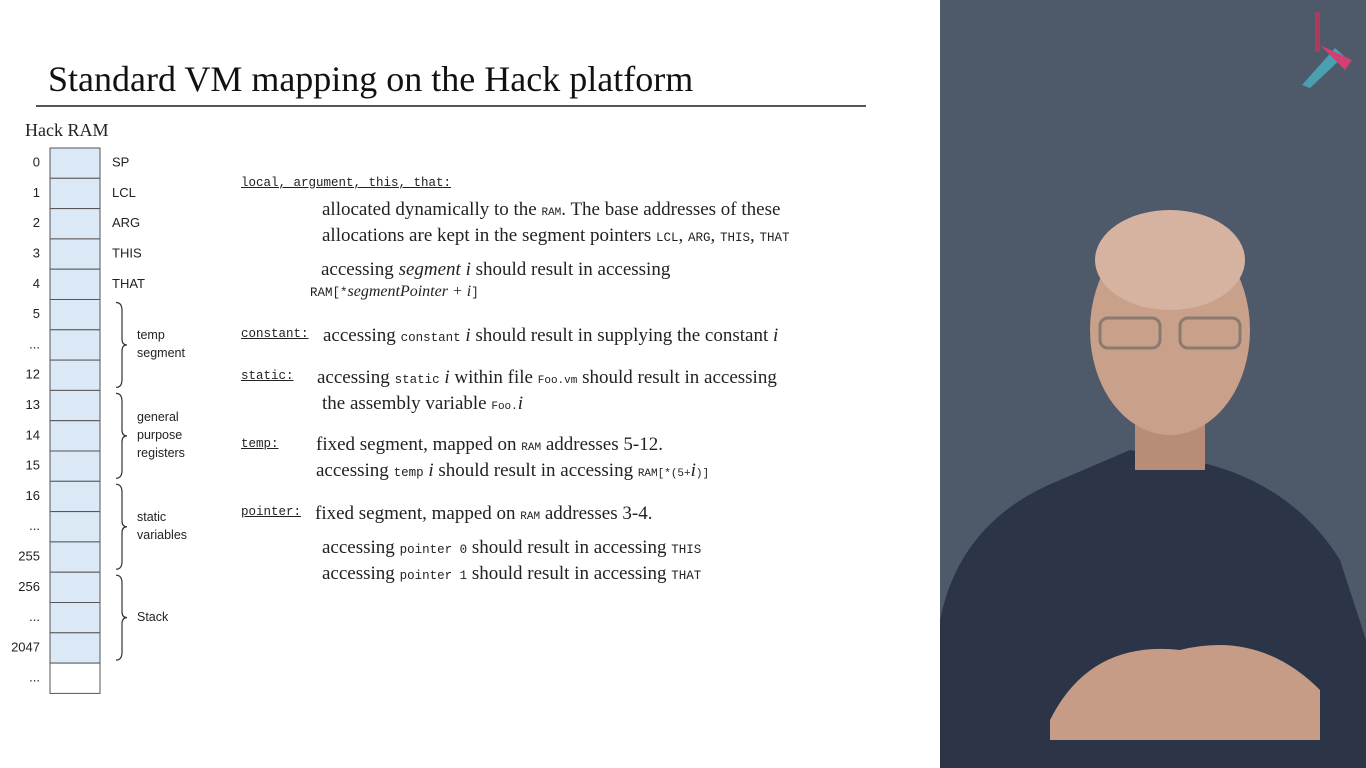 This screenshot has width=1366, height=768. What do you see at coordinates (329, 293) in the screenshot?
I see `text: RAM[*` at bounding box center [329, 293].